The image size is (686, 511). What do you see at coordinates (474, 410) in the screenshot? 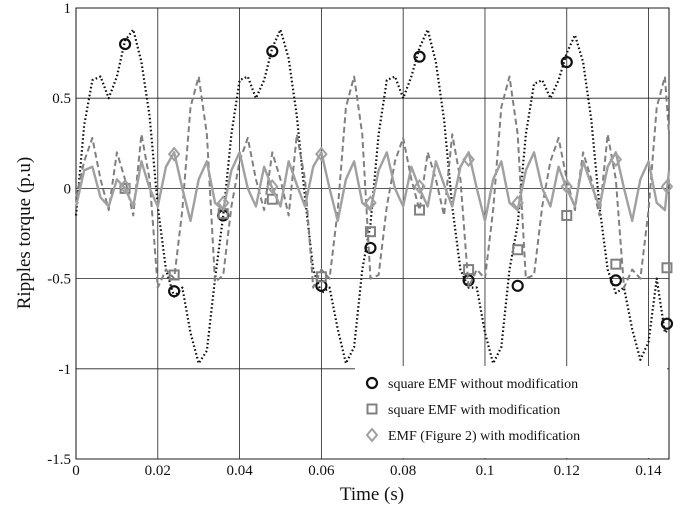
I see `legend-label: square EMF with modification` at bounding box center [474, 410].